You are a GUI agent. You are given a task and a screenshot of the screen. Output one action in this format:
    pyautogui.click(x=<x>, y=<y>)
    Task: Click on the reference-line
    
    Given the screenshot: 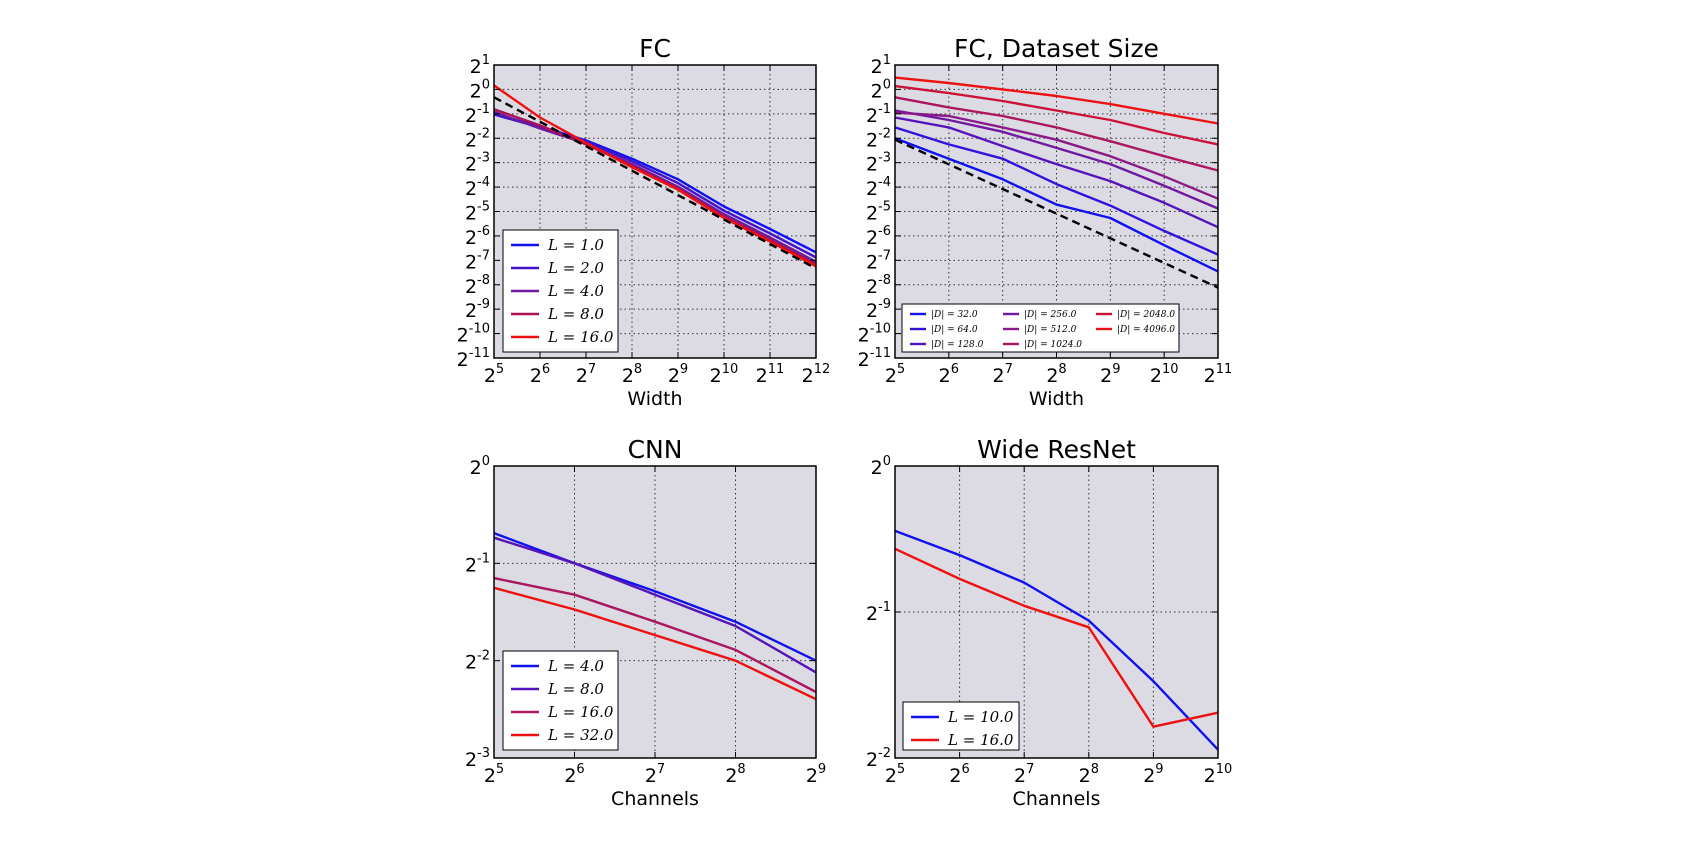 What is the action you would take?
    pyautogui.click(x=1056, y=213)
    